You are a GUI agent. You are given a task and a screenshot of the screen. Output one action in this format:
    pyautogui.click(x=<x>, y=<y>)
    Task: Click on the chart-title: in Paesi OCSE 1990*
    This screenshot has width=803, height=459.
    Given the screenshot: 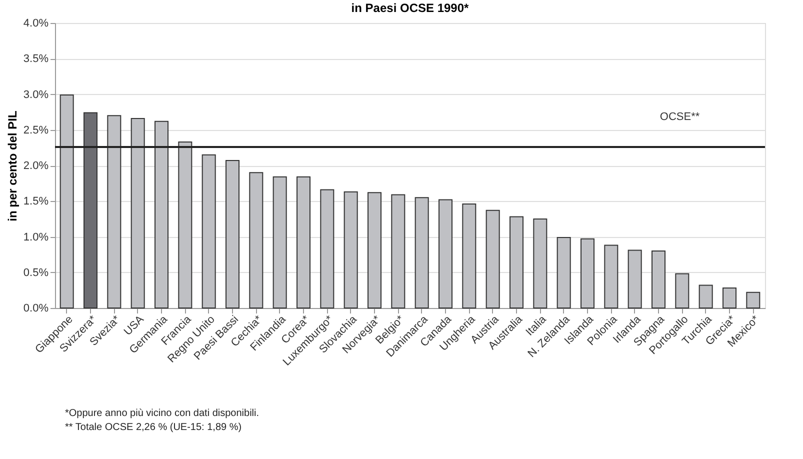 What is the action you would take?
    pyautogui.click(x=410, y=8)
    